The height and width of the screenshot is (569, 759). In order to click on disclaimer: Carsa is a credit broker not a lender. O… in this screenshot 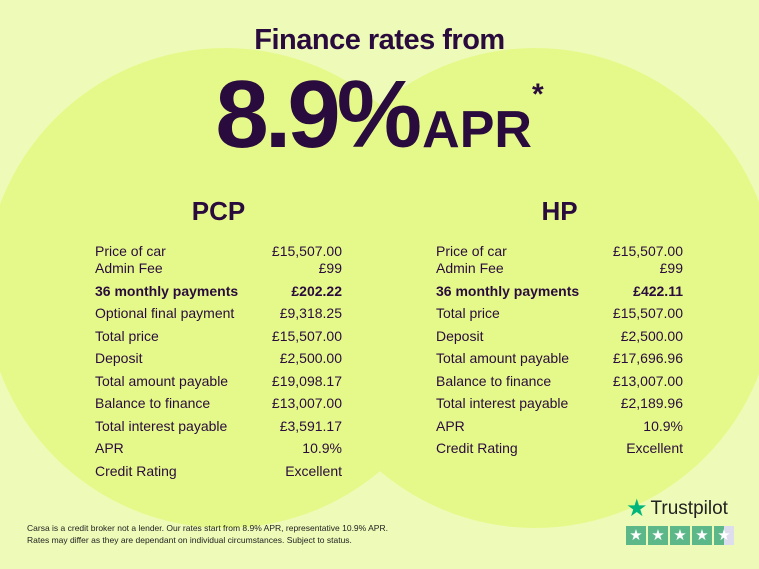, I will do `click(207, 534)`.